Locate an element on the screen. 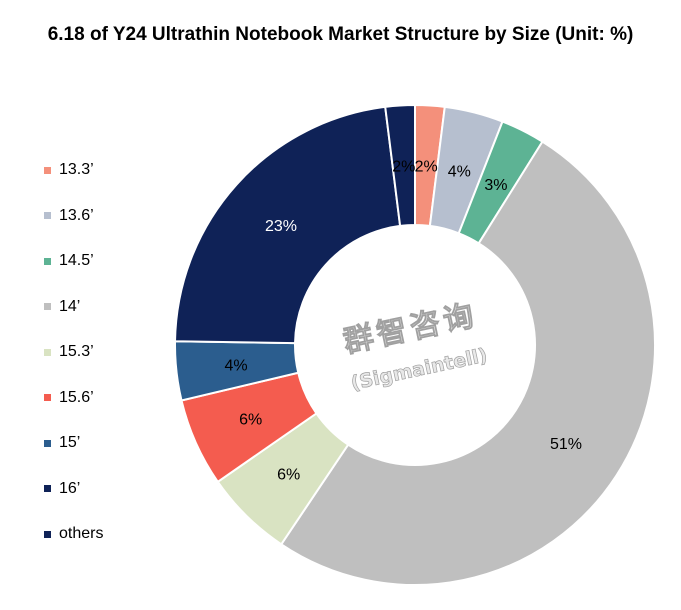 This screenshot has height=610, width=681. legend-label: 15’ is located at coordinates (70, 442).